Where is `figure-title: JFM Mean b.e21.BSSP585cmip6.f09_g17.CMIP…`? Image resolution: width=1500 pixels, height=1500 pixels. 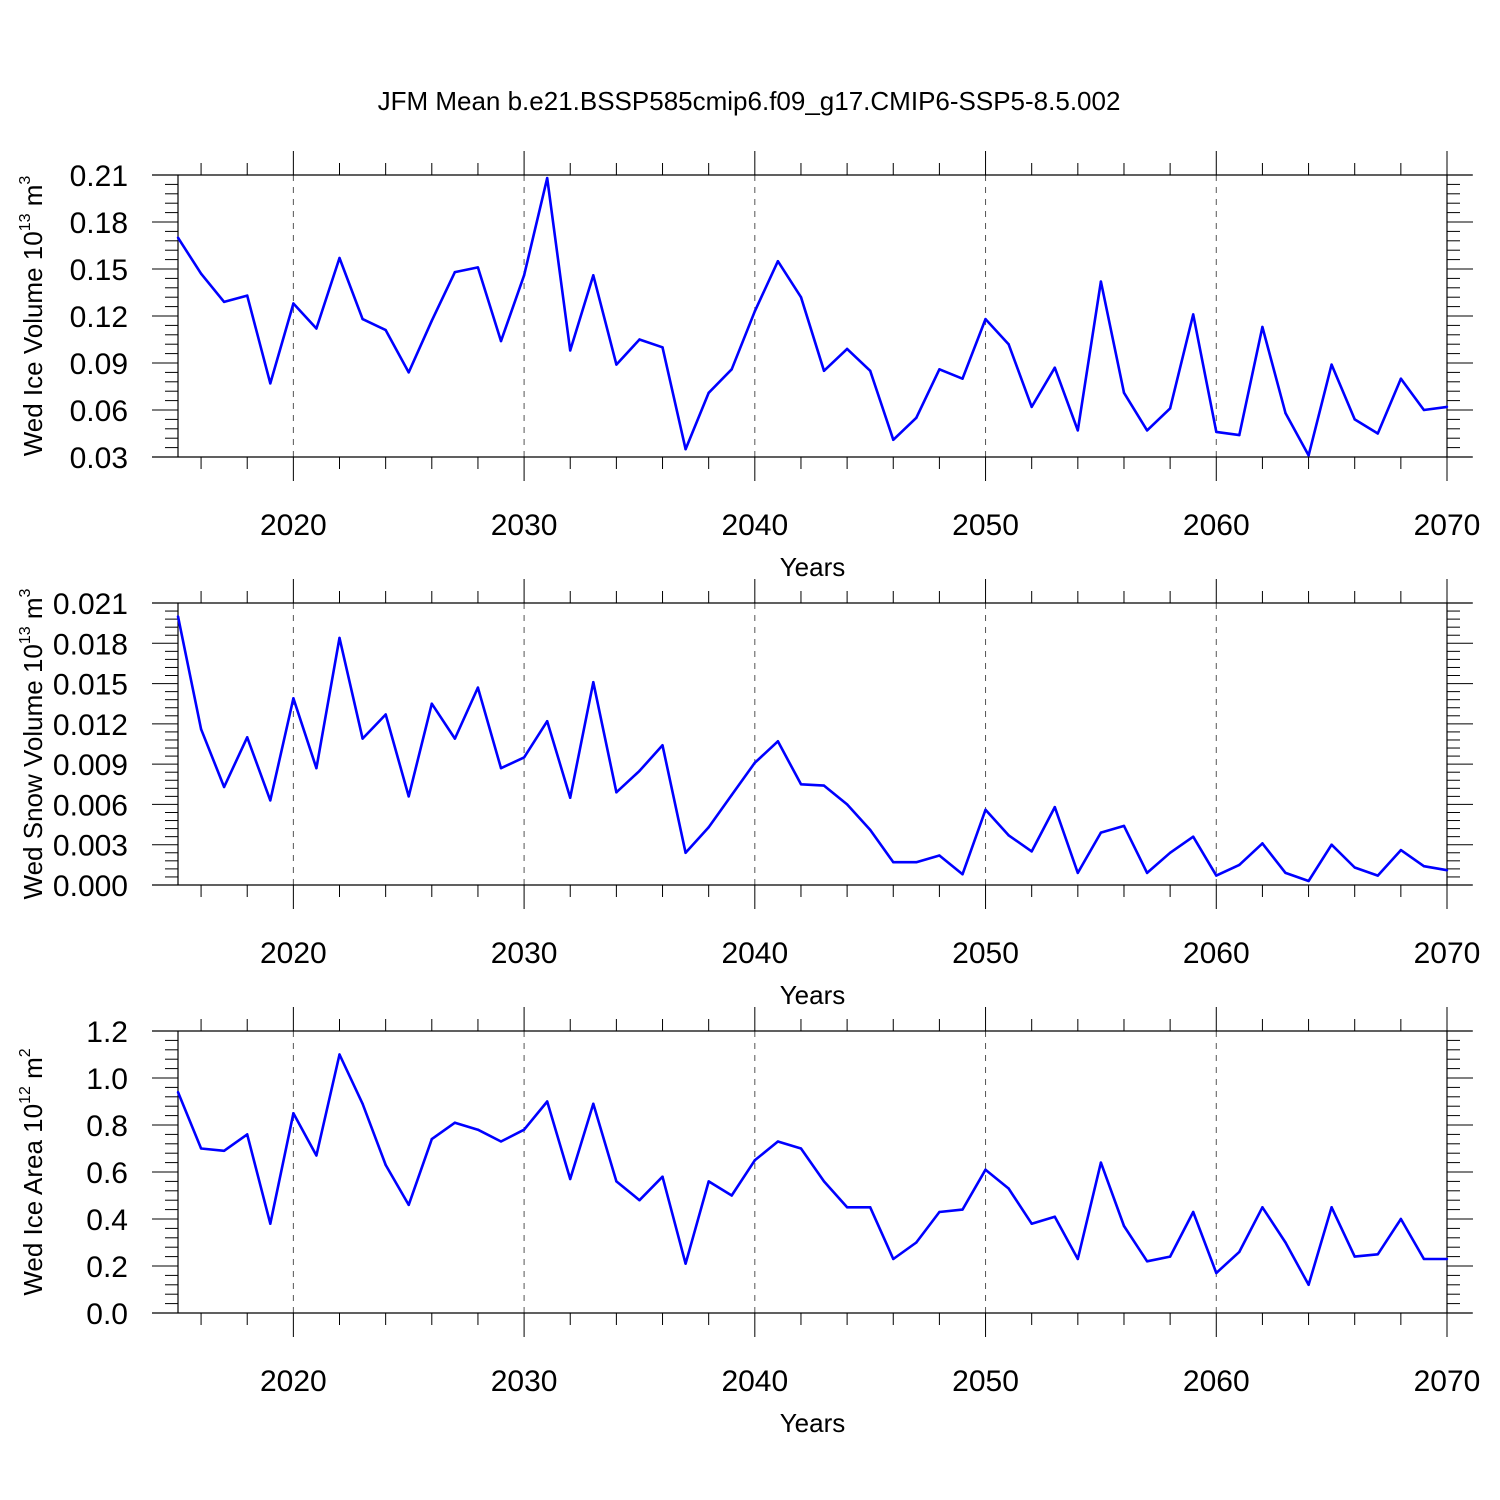
figure-title: JFM Mean b.e21.BSSP585cmip6.f09_g17.CMIP… is located at coordinates (749, 101).